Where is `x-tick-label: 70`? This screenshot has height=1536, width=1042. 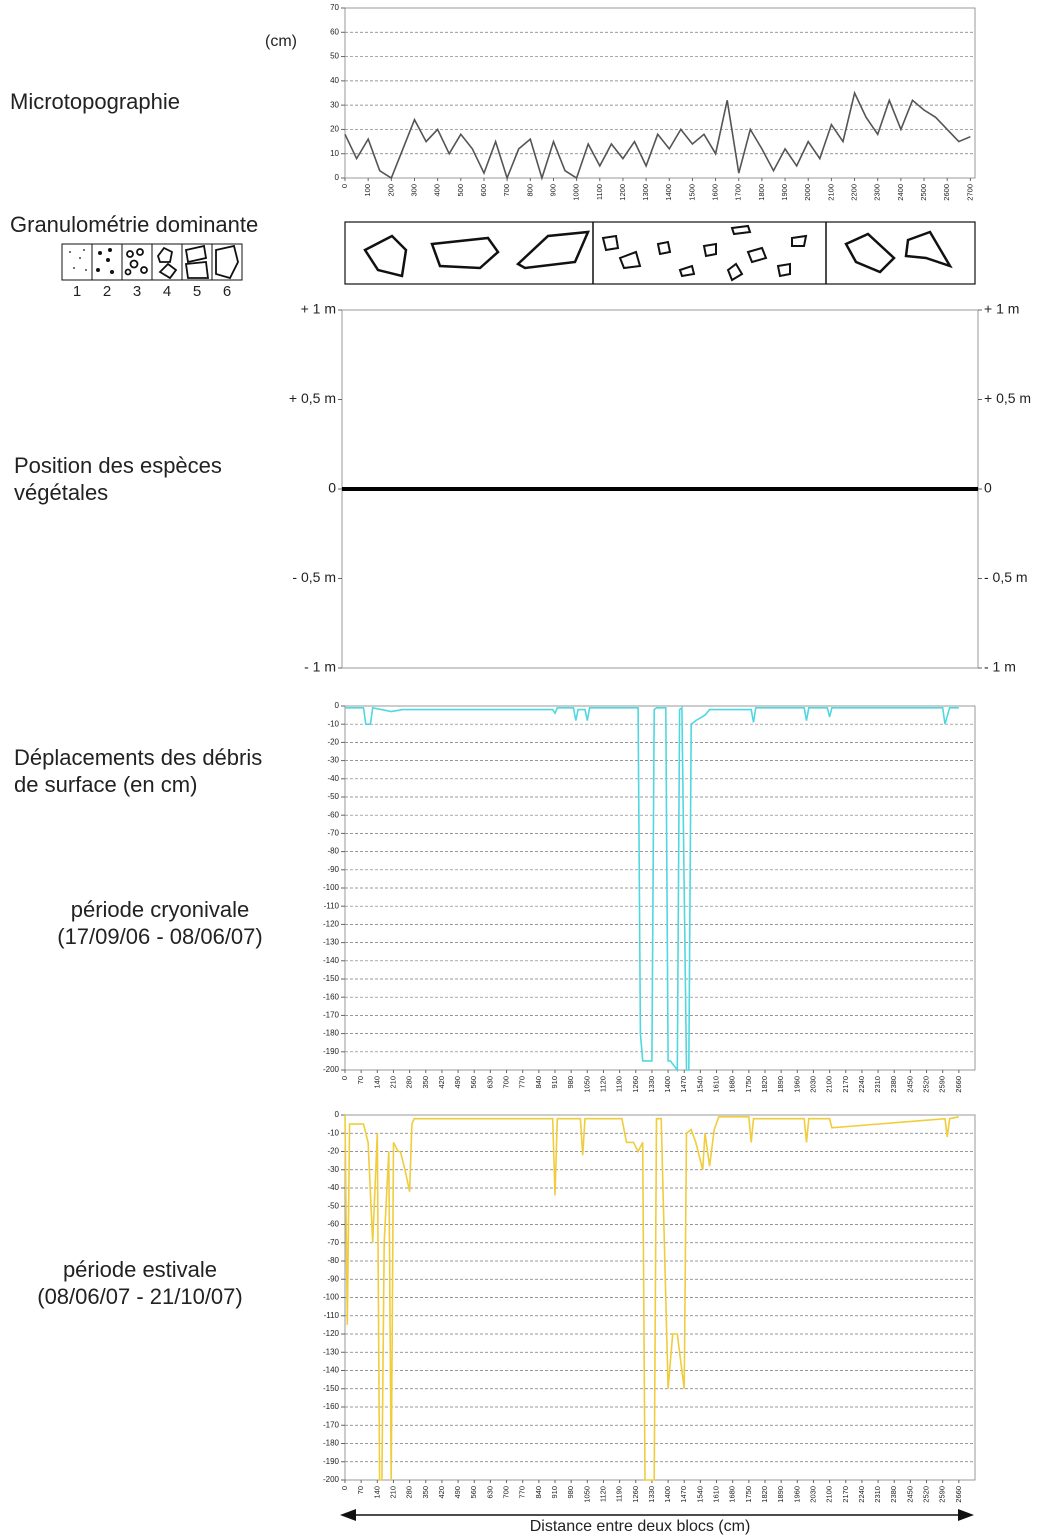 x-tick-label: 70 is located at coordinates (360, 1080).